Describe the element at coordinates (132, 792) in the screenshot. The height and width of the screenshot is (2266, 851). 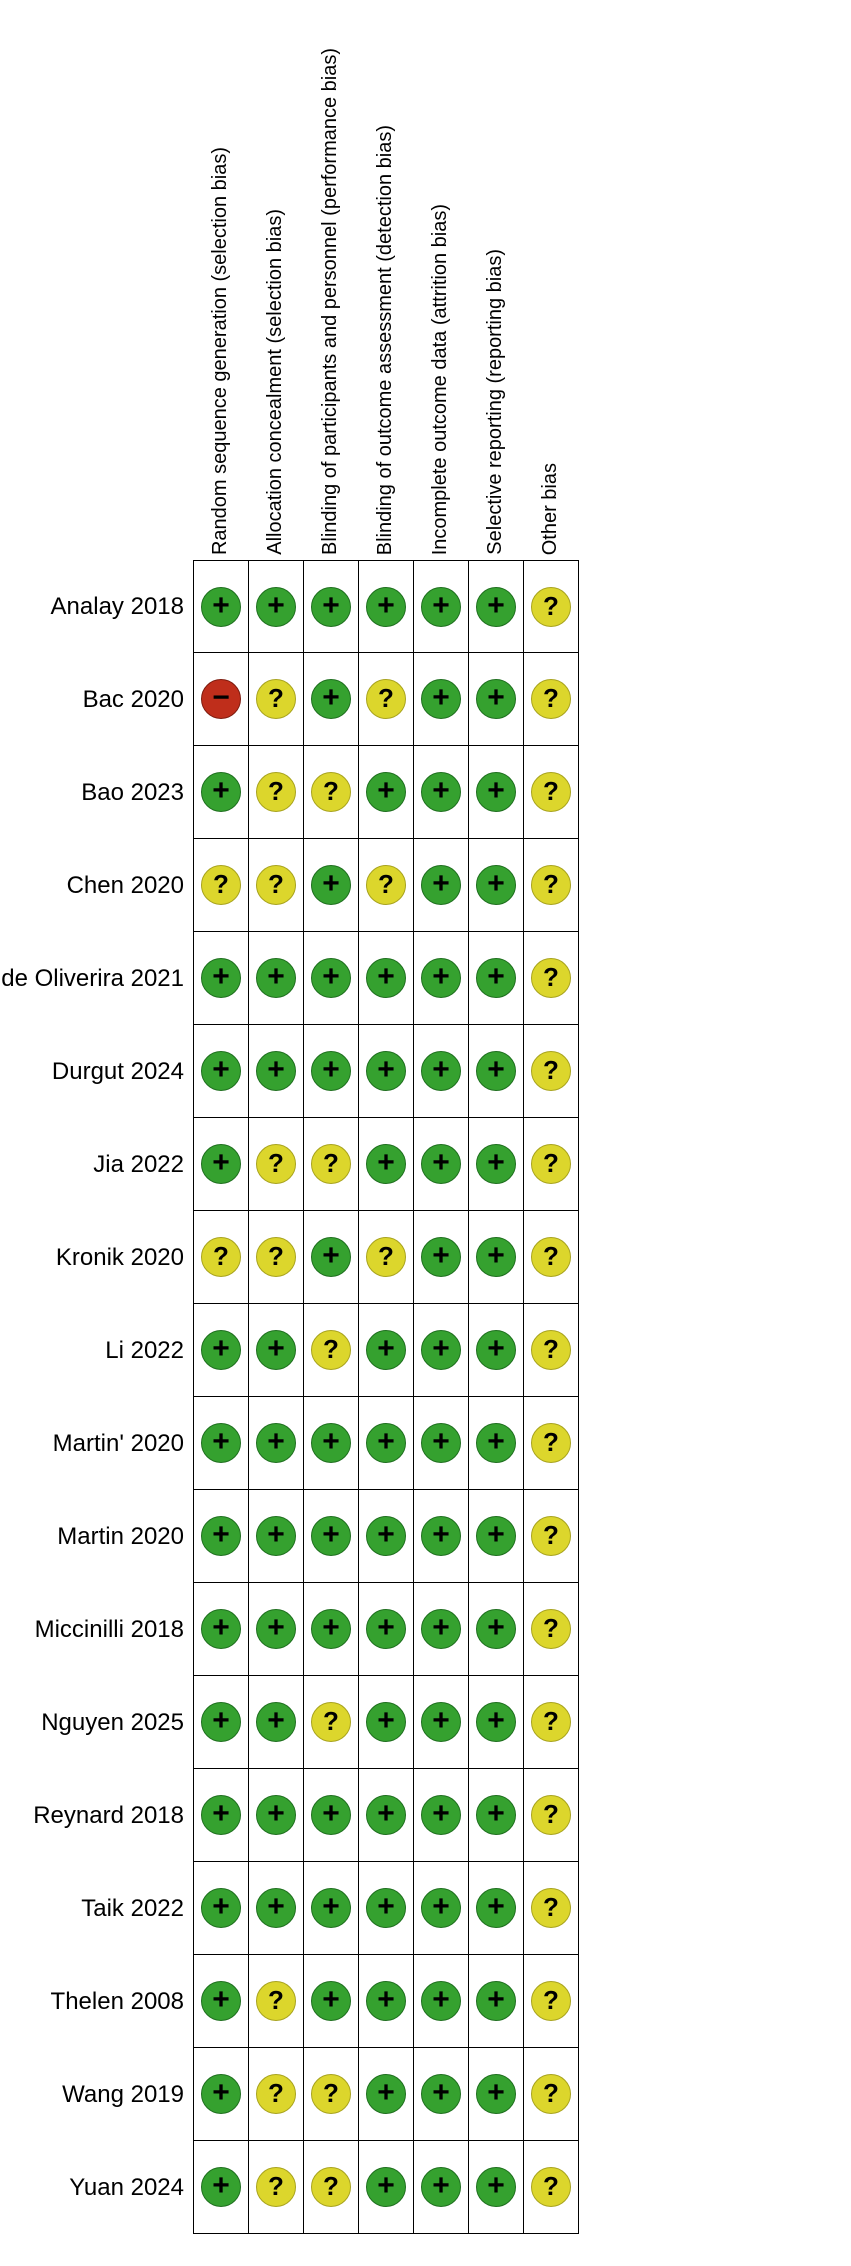
I see `study-label: Bao 2023` at that location.